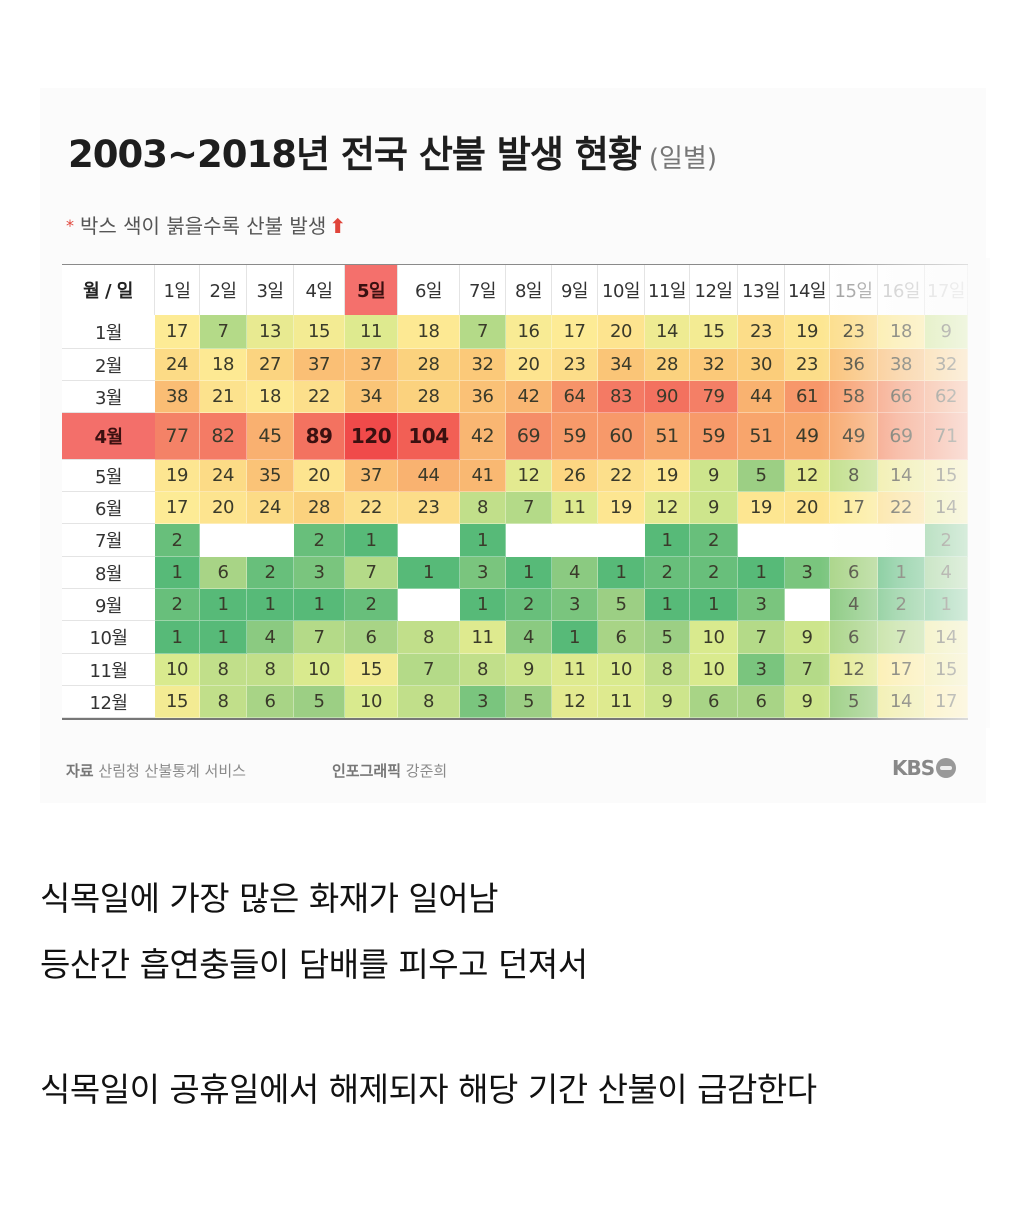  What do you see at coordinates (714, 290) in the screenshot?
I see `column-header-12: 12일` at bounding box center [714, 290].